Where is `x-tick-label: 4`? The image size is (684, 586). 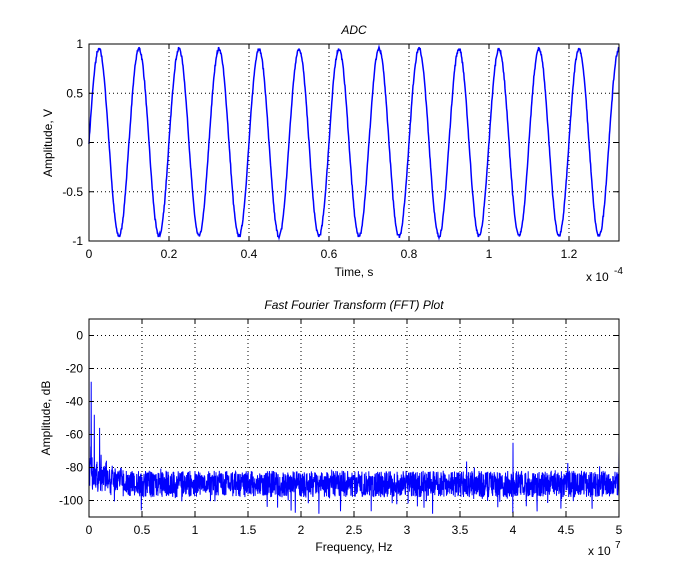 x-tick-label: 4 is located at coordinates (513, 530).